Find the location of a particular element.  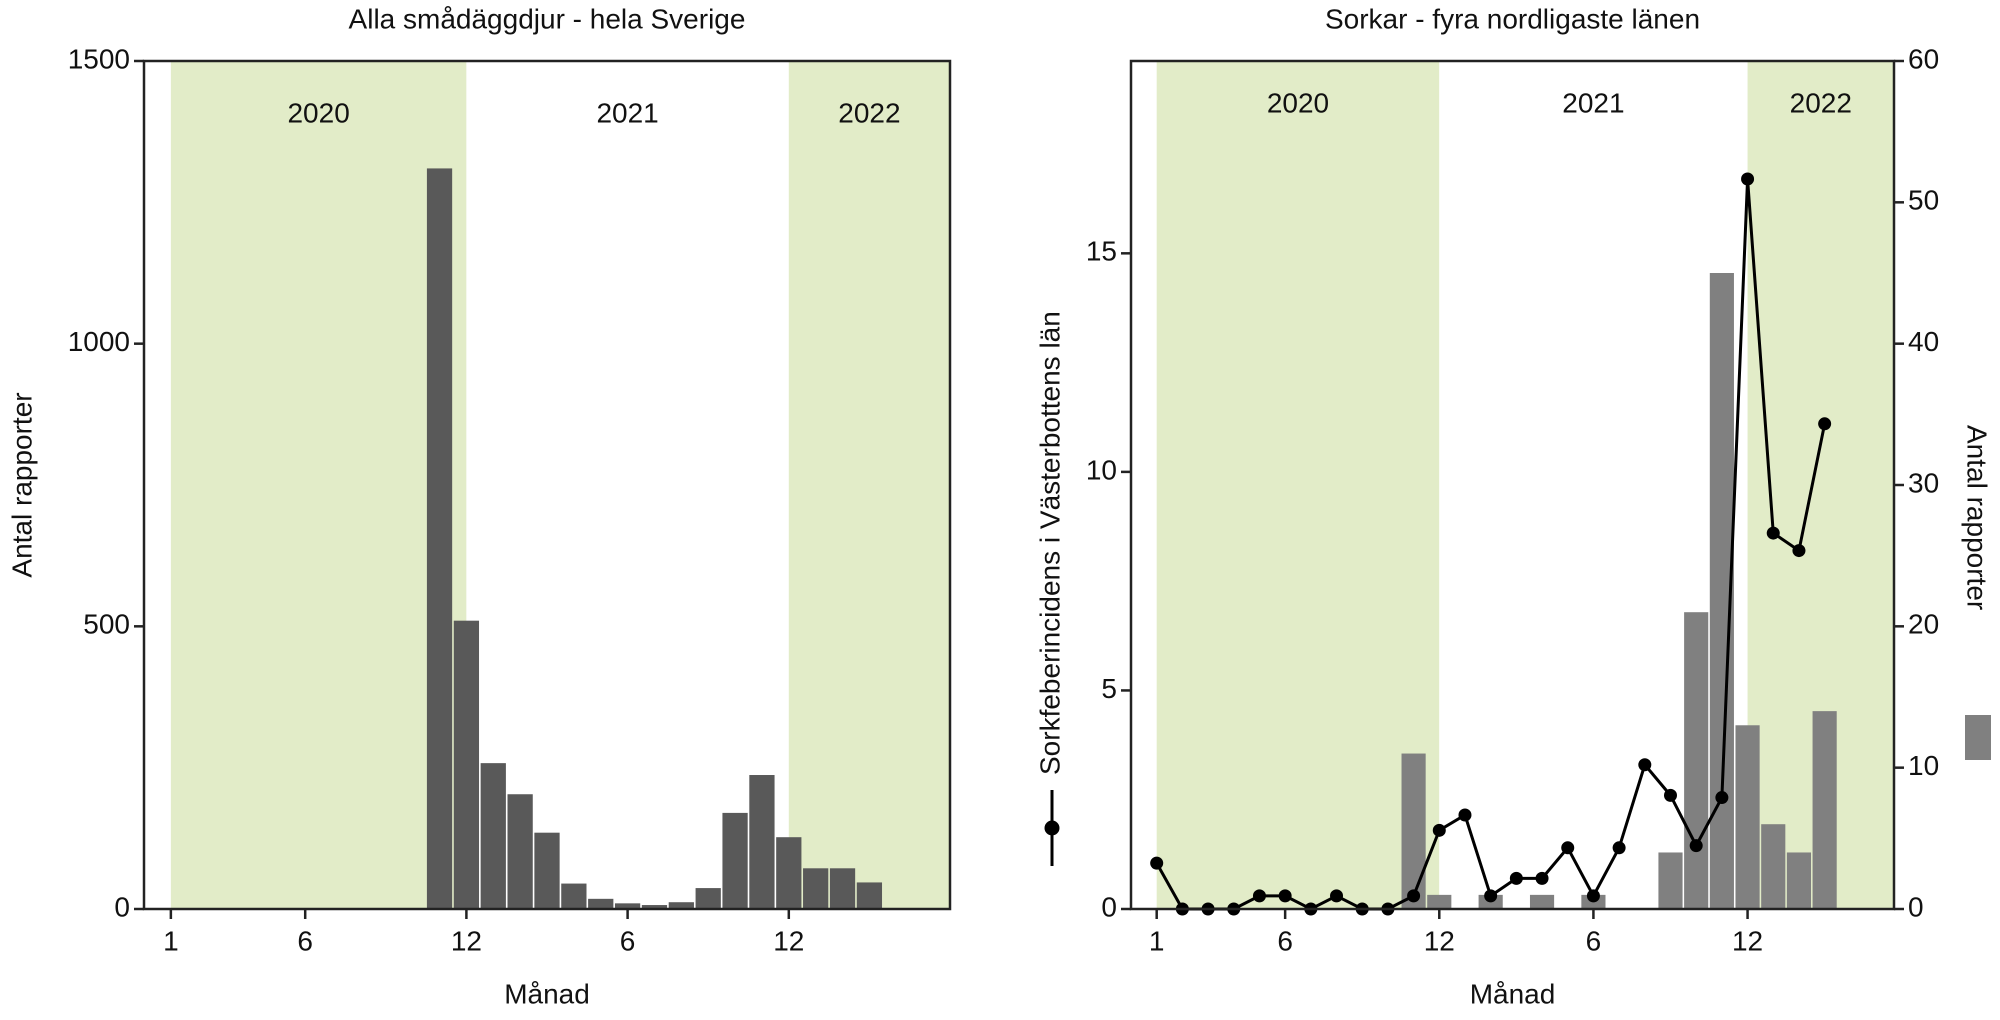

y2-tick-label: 0 is located at coordinates (1916, 906).